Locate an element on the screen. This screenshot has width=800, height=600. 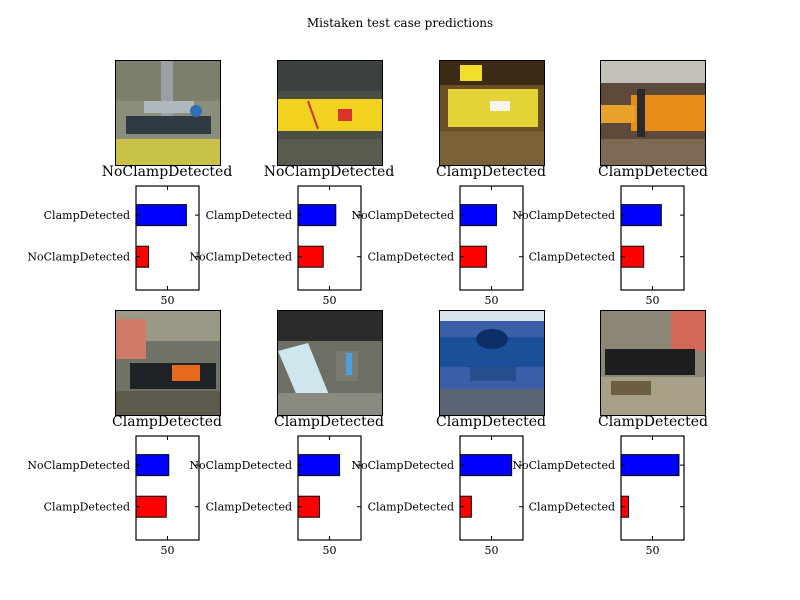
bar-chart-4: NoClampDetected ClampDetected 50 is located at coordinates (598, 246).